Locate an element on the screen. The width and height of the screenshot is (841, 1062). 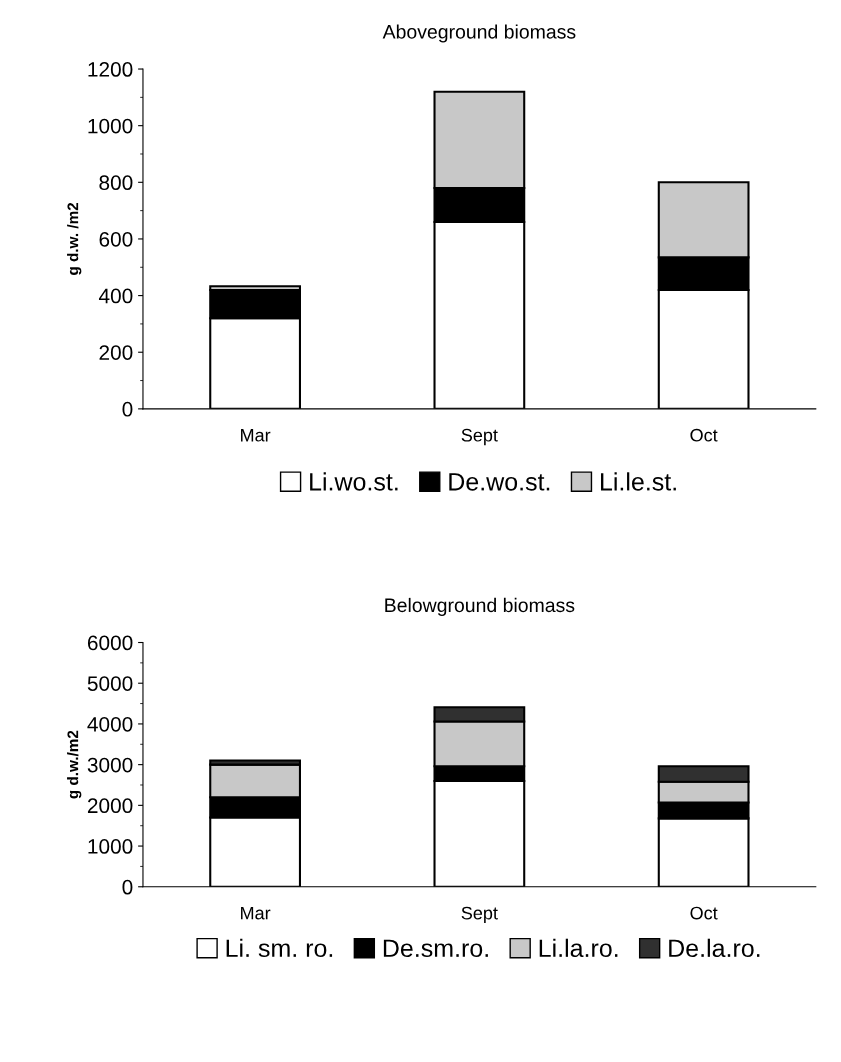
y-tick-label: 600 is located at coordinates (116, 239).